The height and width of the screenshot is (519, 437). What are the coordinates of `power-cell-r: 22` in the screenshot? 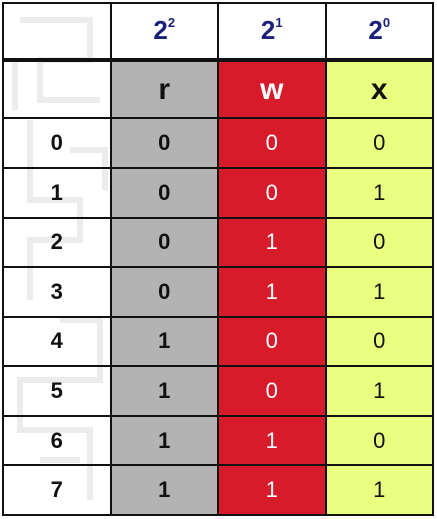 It's located at (164, 31).